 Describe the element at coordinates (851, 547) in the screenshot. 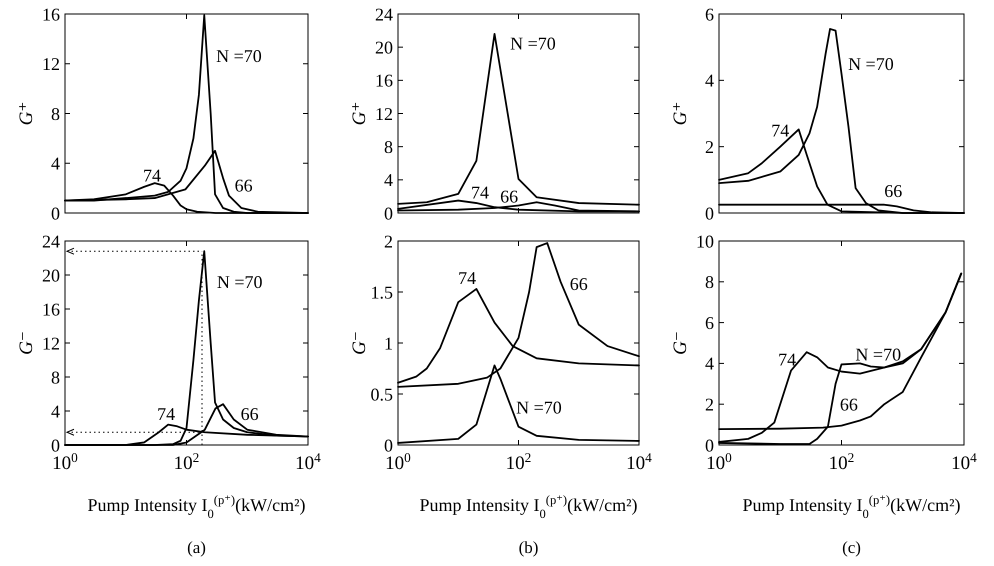

I see `text: (c)` at that location.